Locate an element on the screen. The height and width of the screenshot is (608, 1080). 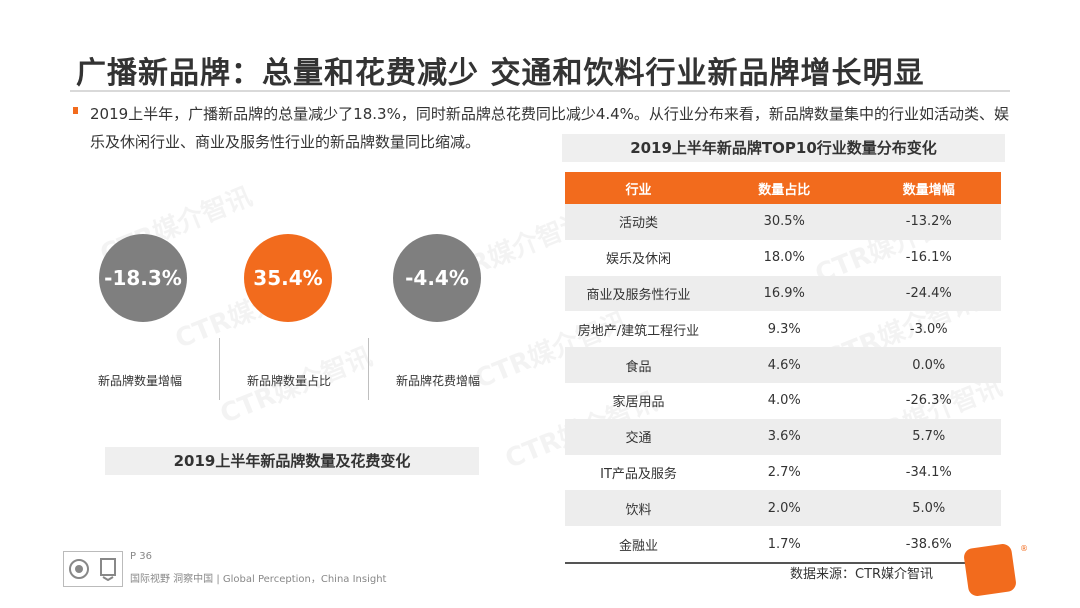
cert-seal-icon is located at coordinates (79, 569).